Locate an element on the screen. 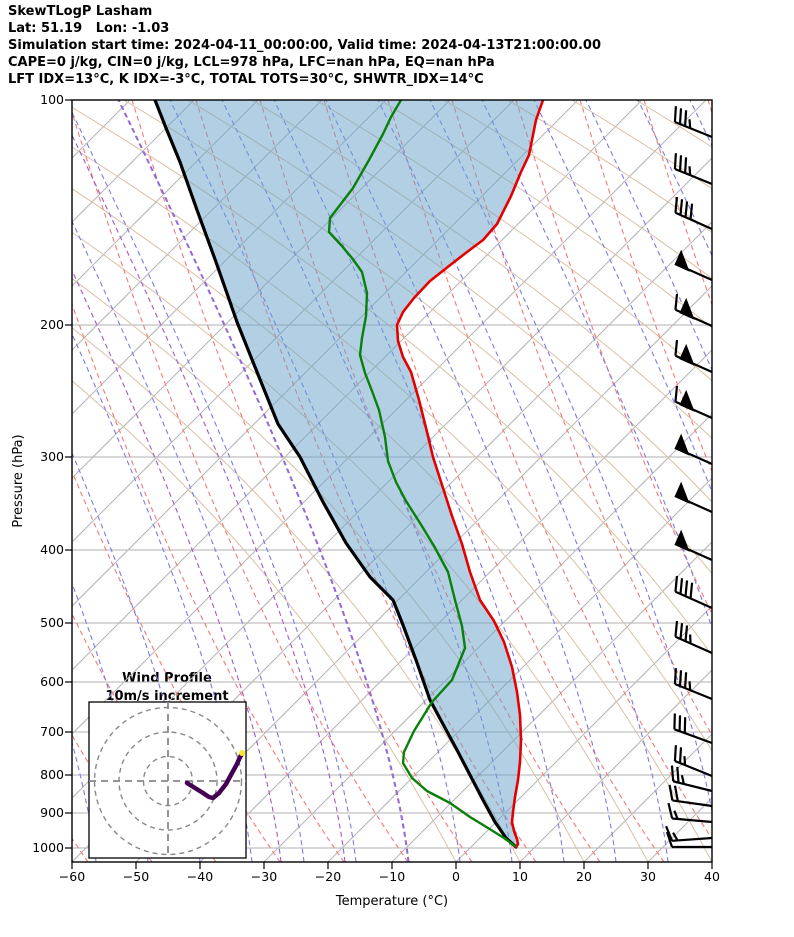  x-tick-label: 40 is located at coordinates (712, 876).